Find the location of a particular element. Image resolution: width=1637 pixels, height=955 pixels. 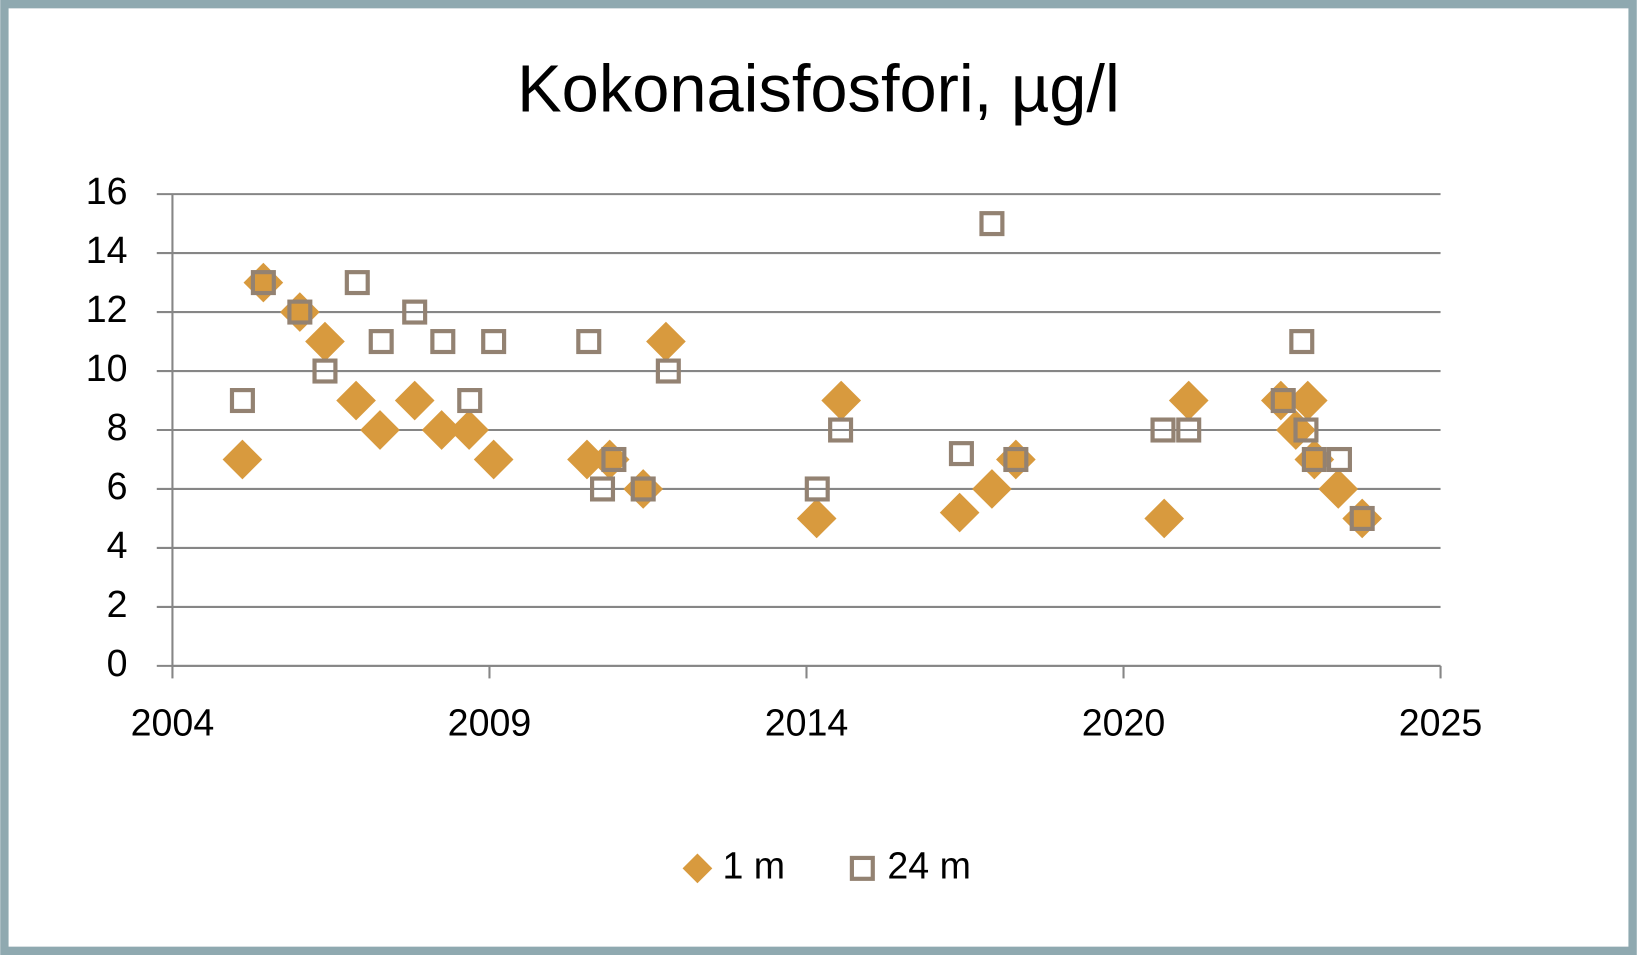

y-tick-label: 8 is located at coordinates (117, 427).